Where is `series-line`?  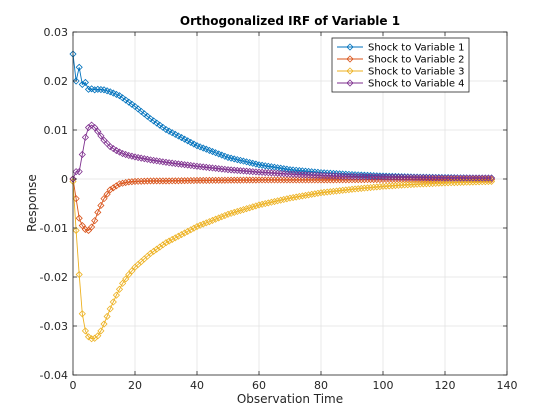
series-line is located at coordinates (282, 152).